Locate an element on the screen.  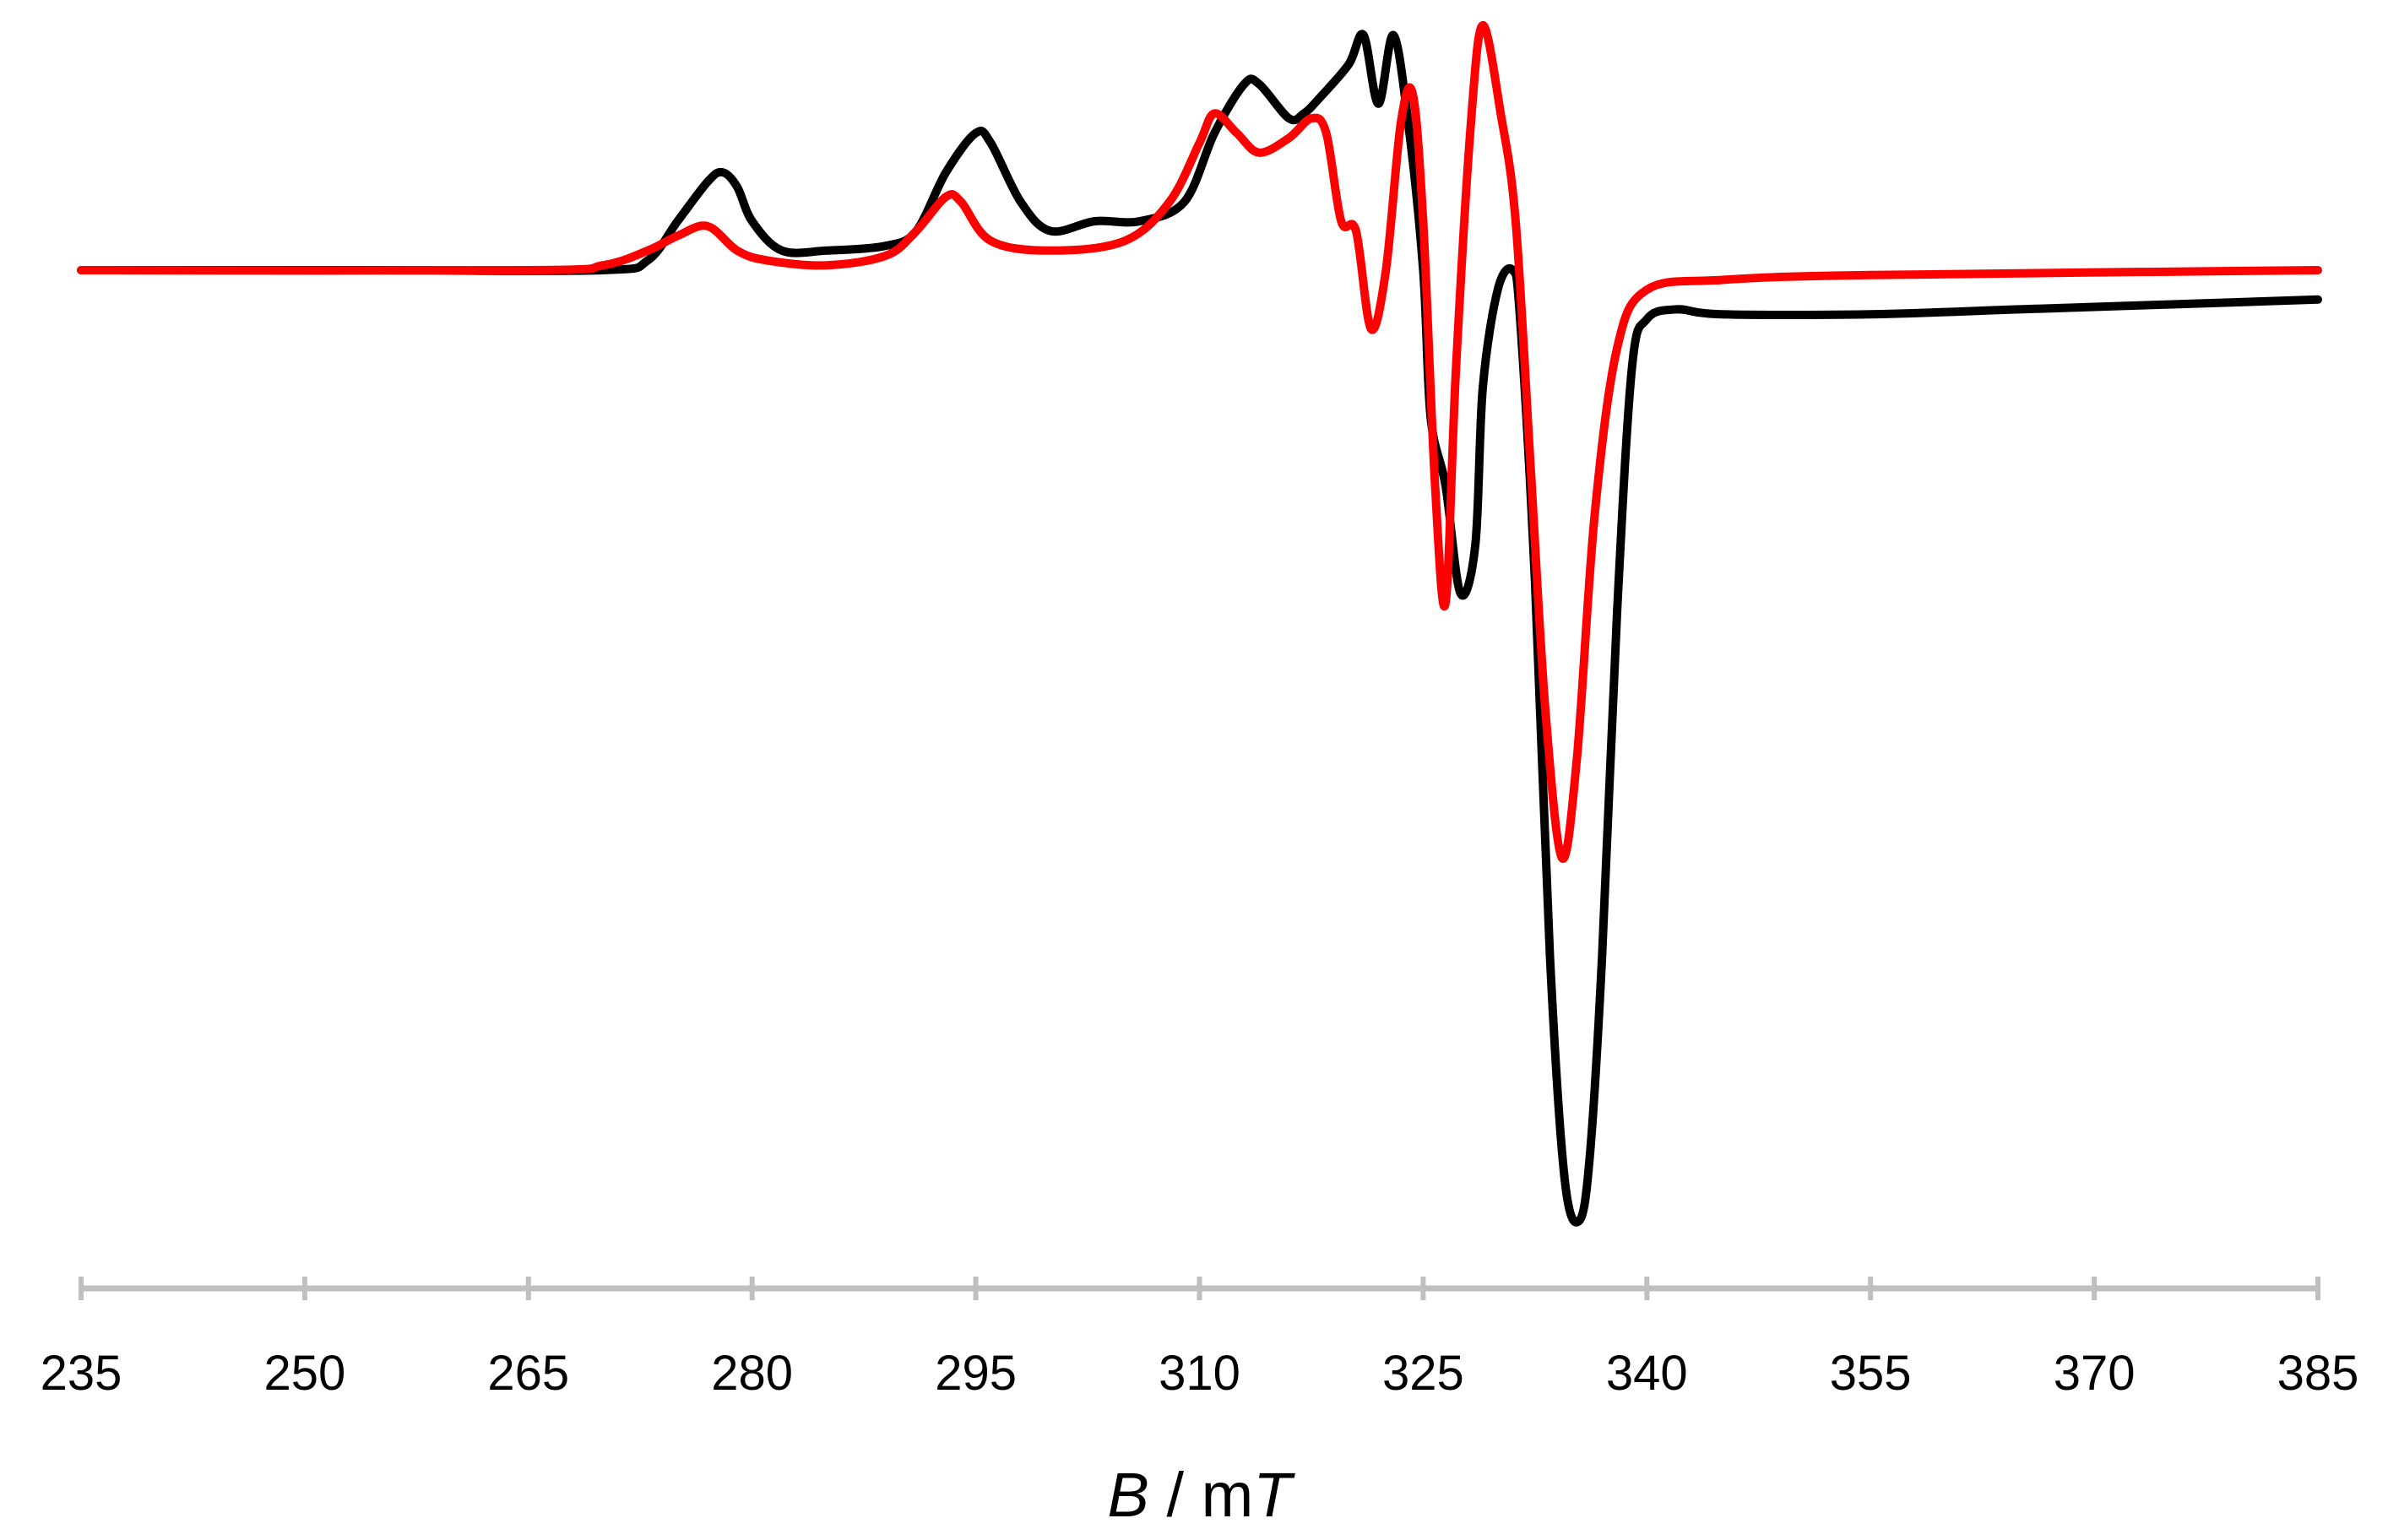
x-axis-separator: / m is located at coordinates (1201, 1495).